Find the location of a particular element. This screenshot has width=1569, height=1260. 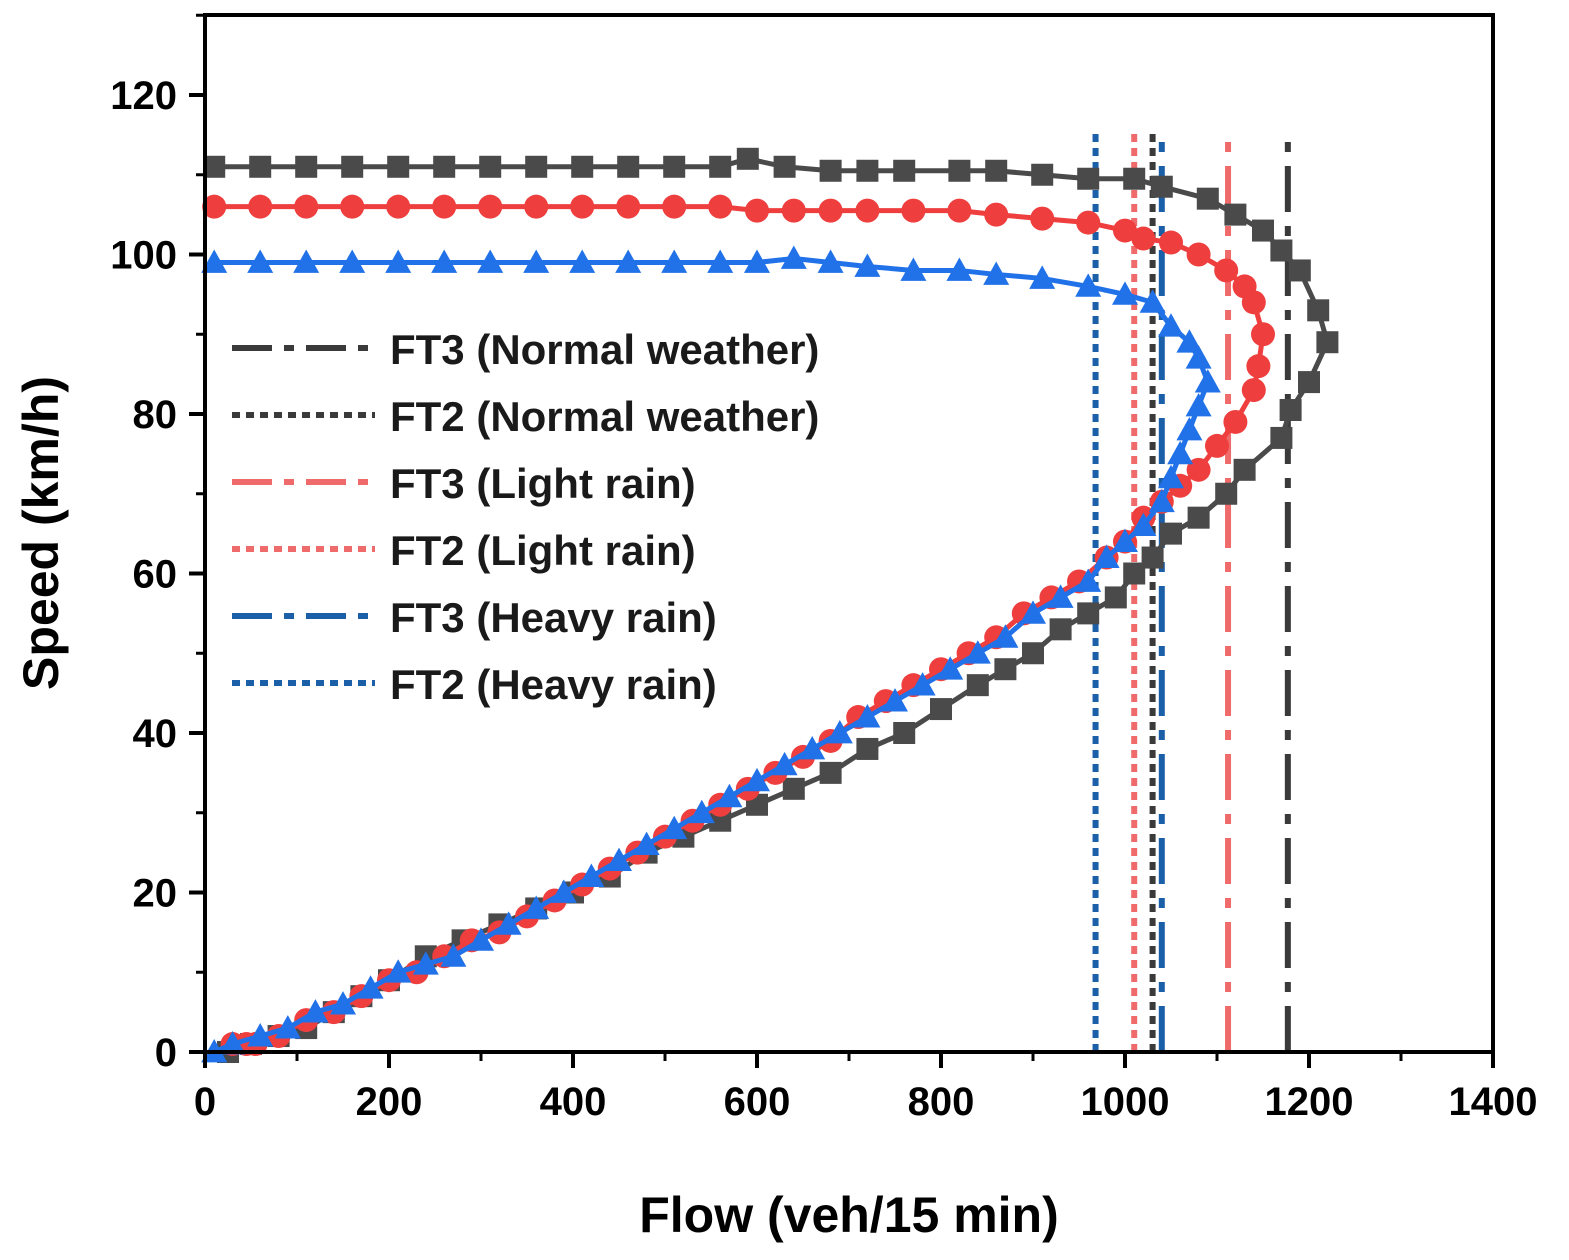

x-tick-label-5: 1000 is located at coordinates (1125, 1102).